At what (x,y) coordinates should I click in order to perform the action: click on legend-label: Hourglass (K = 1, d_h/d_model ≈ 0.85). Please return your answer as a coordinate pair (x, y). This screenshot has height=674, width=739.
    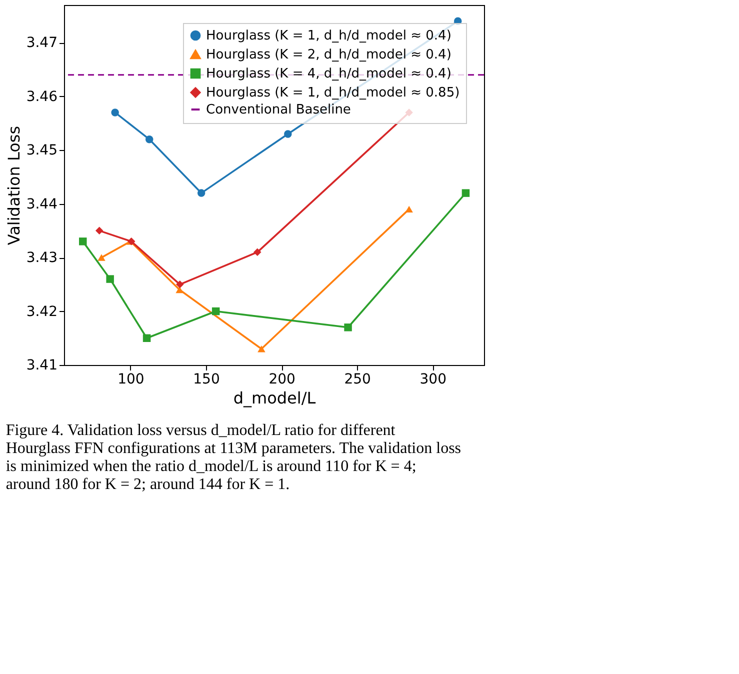
    Looking at the image, I should click on (333, 93).